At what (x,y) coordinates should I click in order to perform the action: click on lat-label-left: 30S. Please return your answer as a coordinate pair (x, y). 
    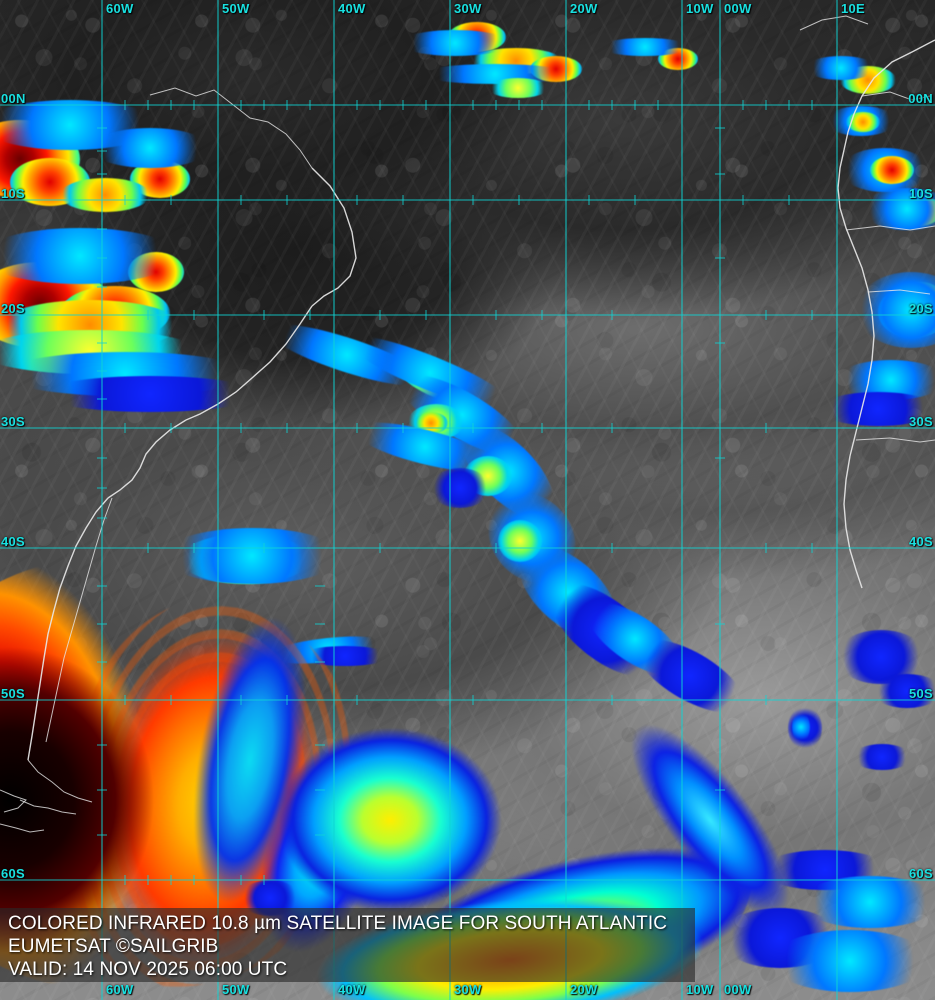
    Looking at the image, I should click on (13, 421).